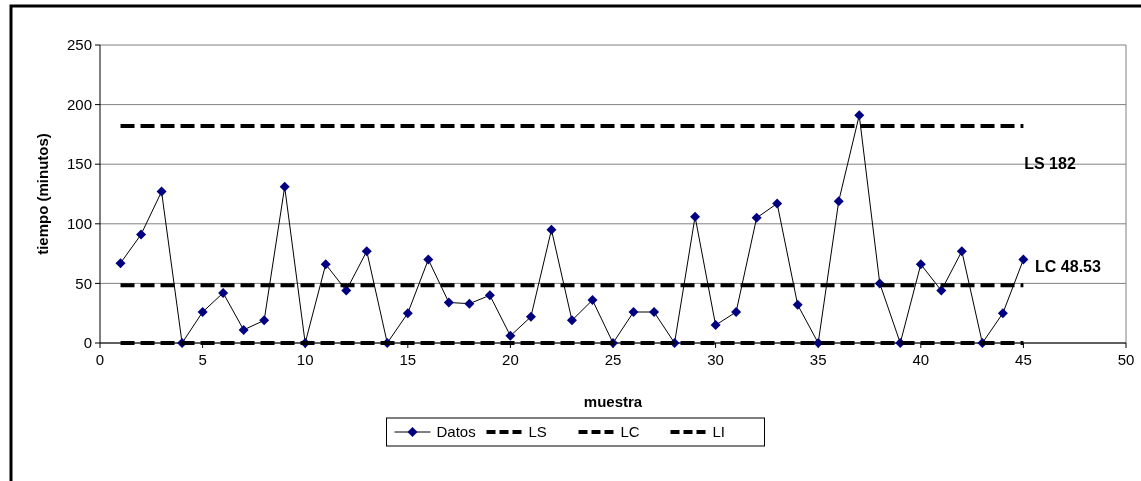 This screenshot has width=1141, height=481. I want to click on y-tick-label: 0, so click(87, 343).